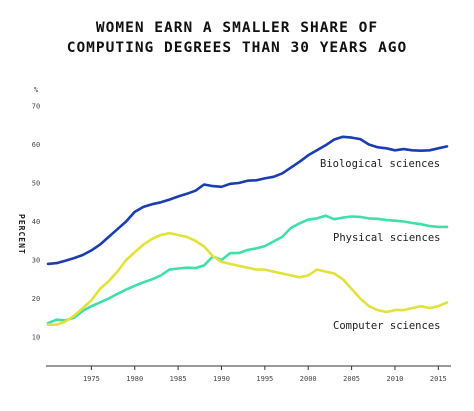 Image resolution: width=474 pixels, height=411 pixels. What do you see at coordinates (237, 28) in the screenshot?
I see `chart-title-line-1: WOMEN EARN A SMALLER SHARE OF` at bounding box center [237, 28].